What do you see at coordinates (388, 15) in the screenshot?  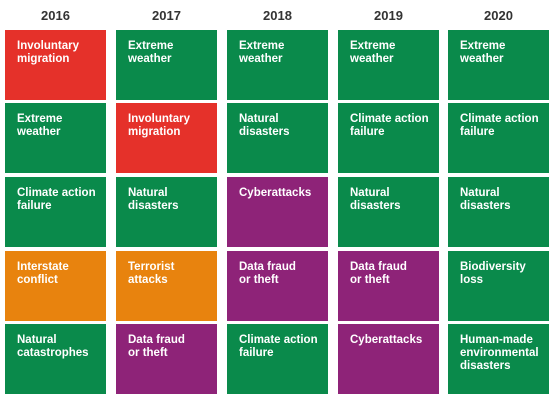 I see `year-header-2019: 2019` at bounding box center [388, 15].